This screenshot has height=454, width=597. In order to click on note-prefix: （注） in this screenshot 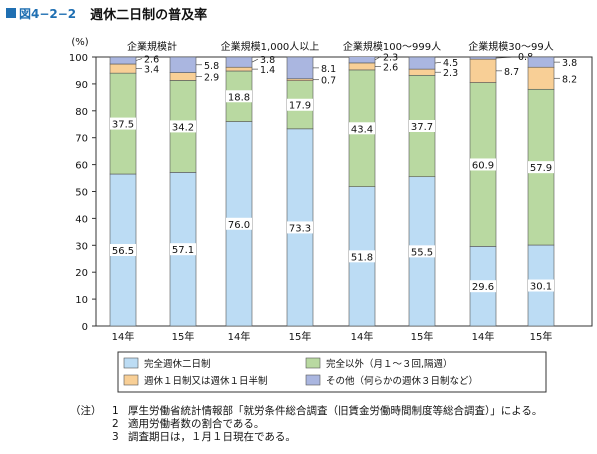, I will do `click(86, 411)`.